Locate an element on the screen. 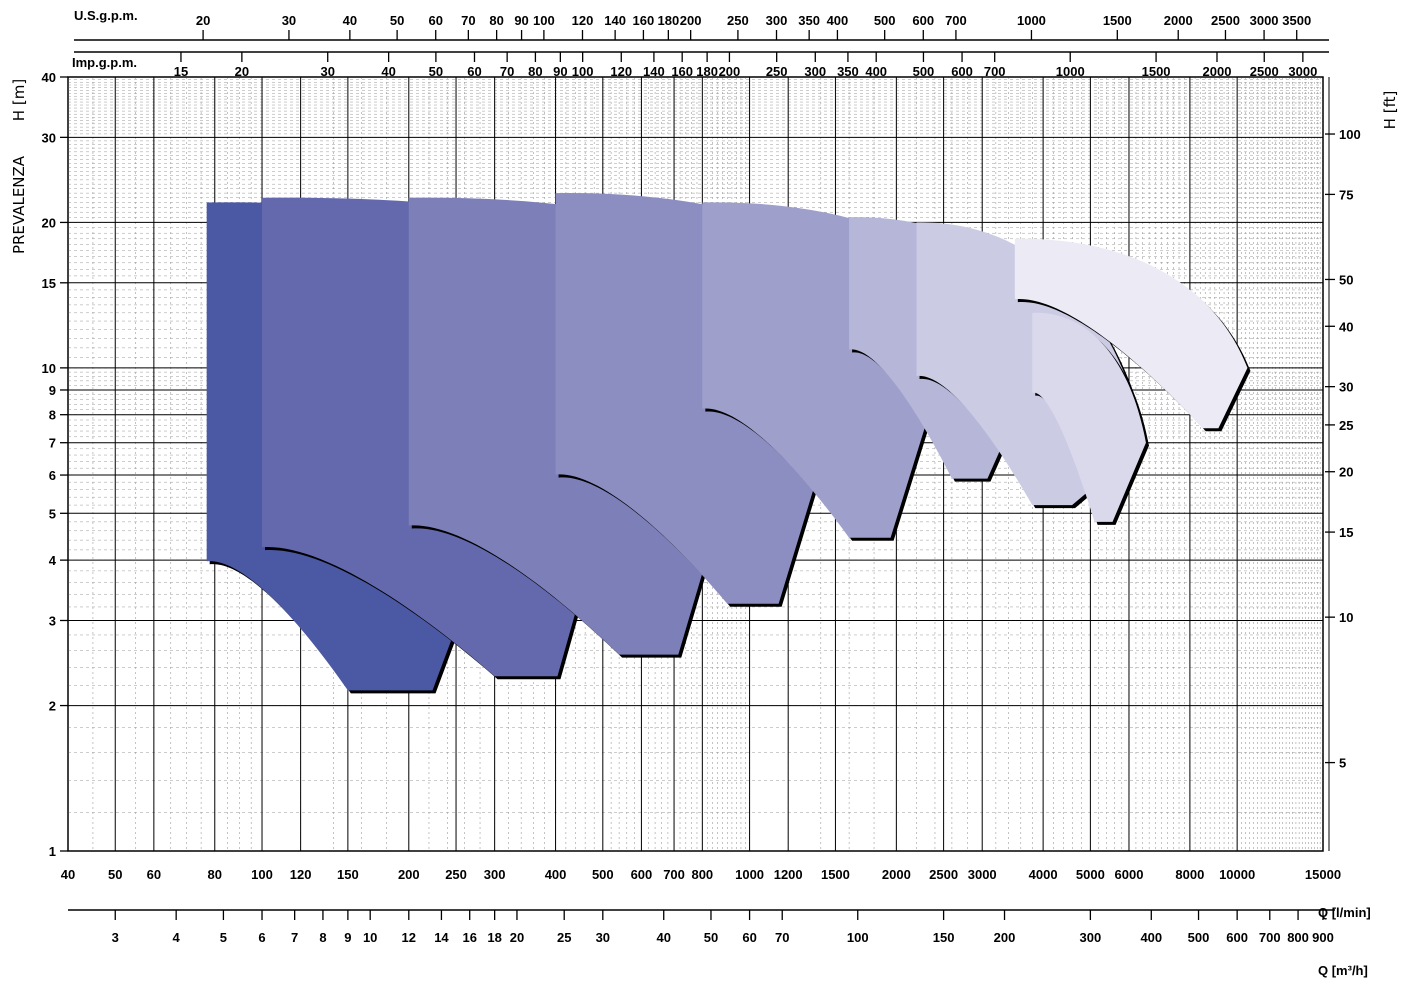 The height and width of the screenshot is (986, 1418). left-tick-label: 8 is located at coordinates (52, 415).